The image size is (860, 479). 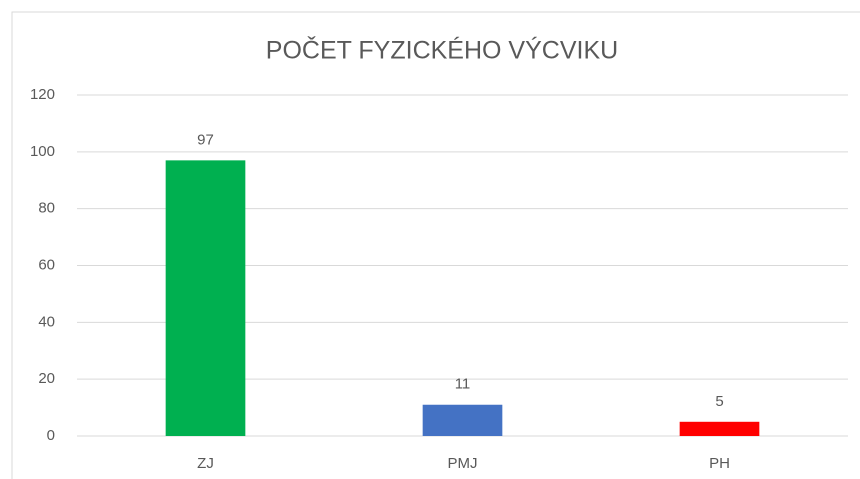 What do you see at coordinates (46, 264) in the screenshot?
I see `y-tick-label: 60` at bounding box center [46, 264].